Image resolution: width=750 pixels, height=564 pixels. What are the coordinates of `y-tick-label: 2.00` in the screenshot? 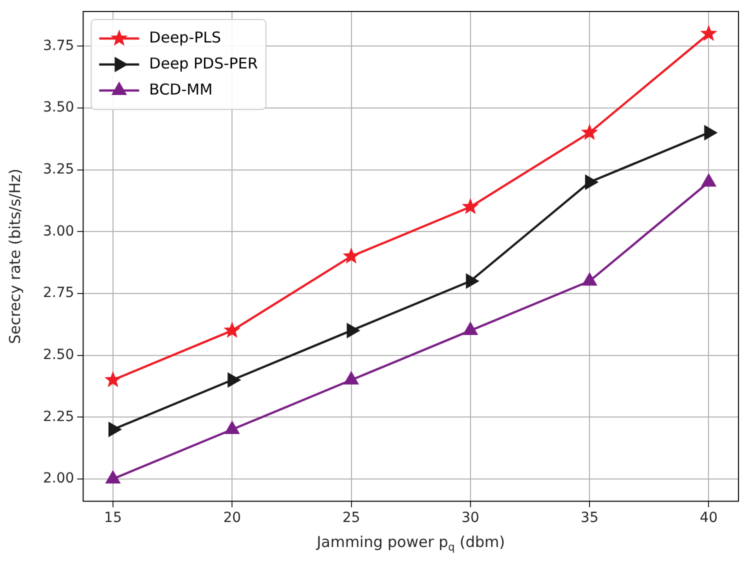 It's located at (58, 478).